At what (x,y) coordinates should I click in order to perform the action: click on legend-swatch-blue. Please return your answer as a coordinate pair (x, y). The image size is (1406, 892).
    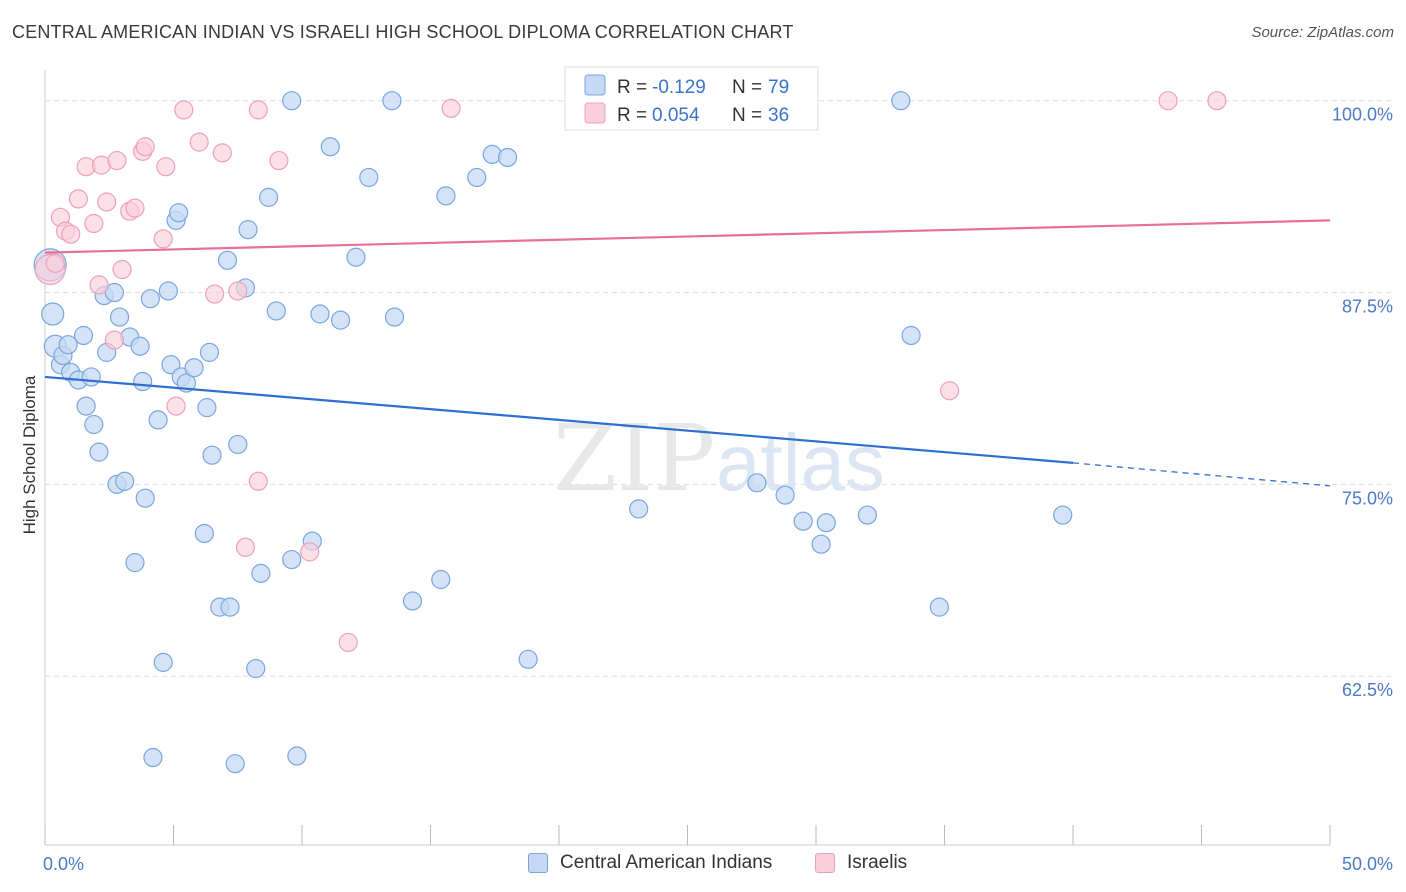
    Looking at the image, I should click on (595, 85).